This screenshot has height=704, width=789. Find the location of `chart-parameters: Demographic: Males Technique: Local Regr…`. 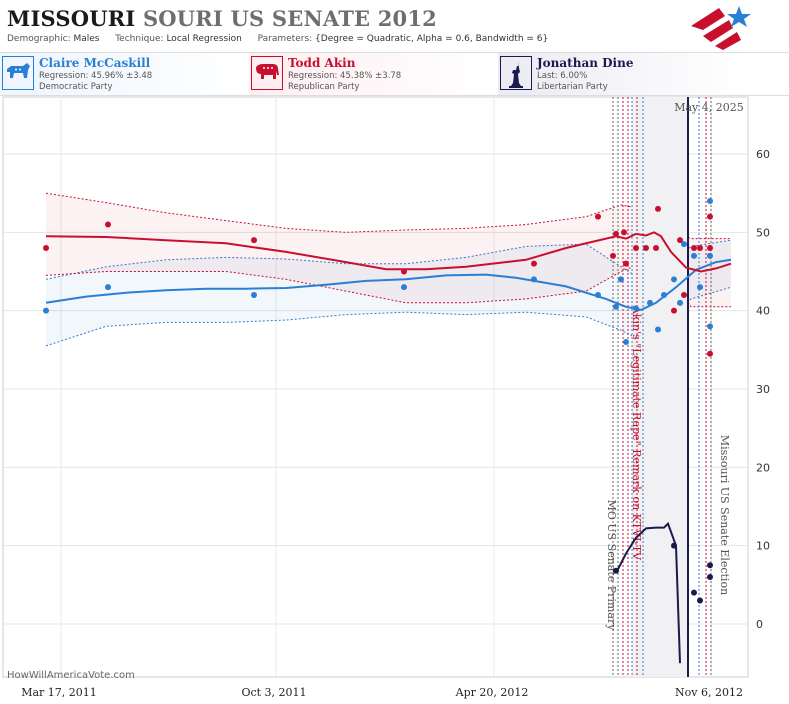

chart-parameters: Demographic: Males Technique: Local Regr… is located at coordinates (277, 39).